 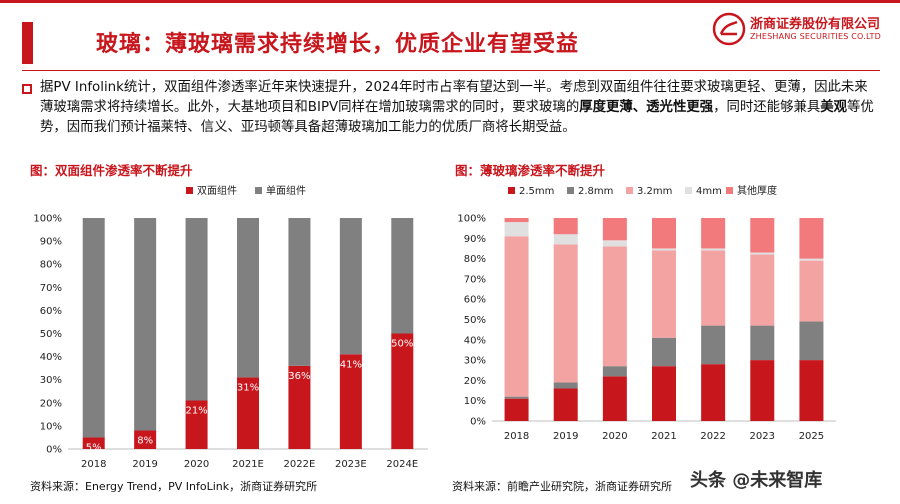 I want to click on left-ytick-label: 10%, so click(x=51, y=426).